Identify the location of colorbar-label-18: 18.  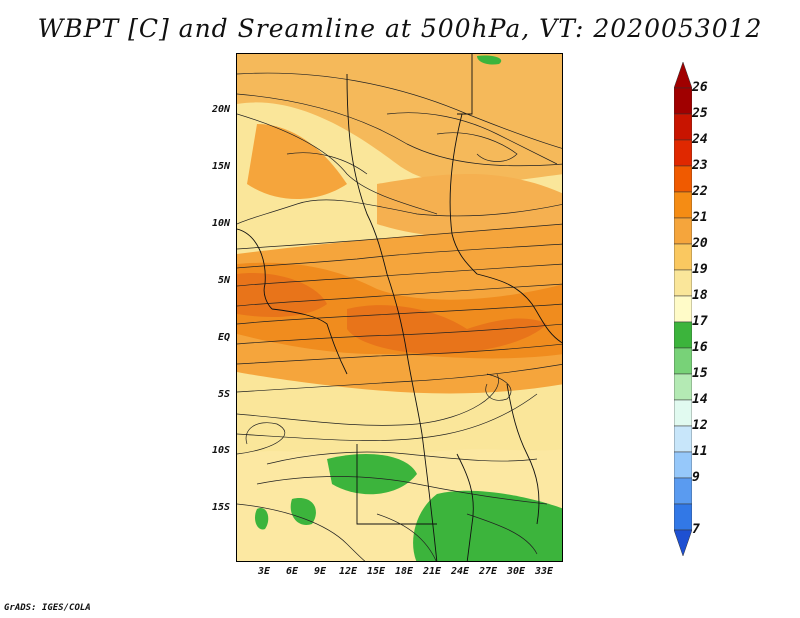
(700, 295).